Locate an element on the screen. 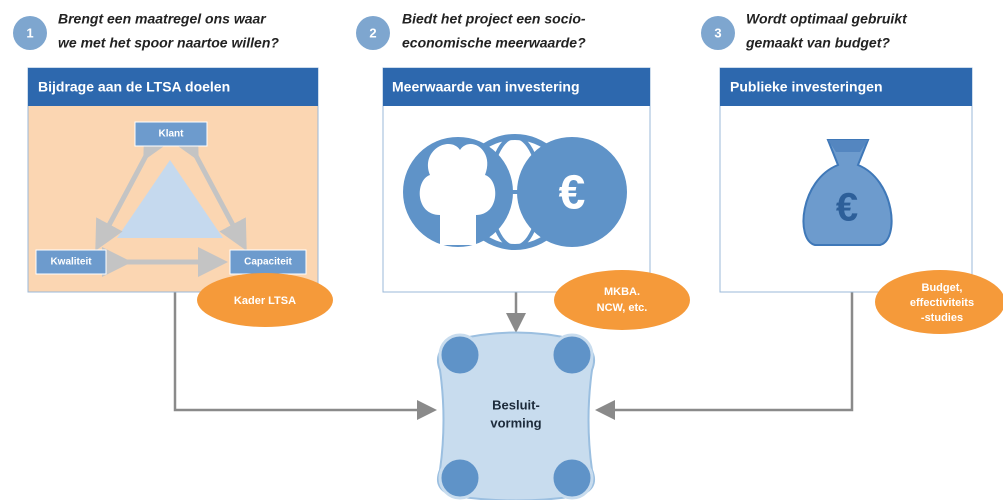 This screenshot has height=500, width=1003. panel-title: Publieke investeringen is located at coordinates (806, 87).